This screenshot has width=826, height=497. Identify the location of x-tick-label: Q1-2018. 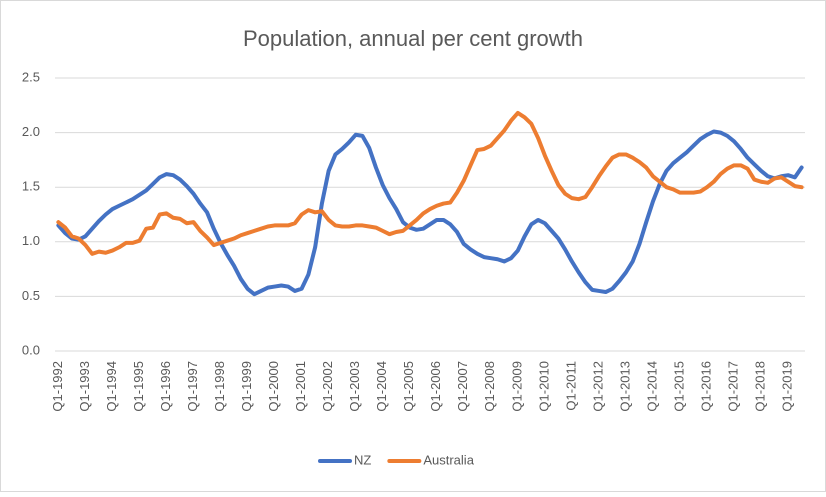
(760, 386).